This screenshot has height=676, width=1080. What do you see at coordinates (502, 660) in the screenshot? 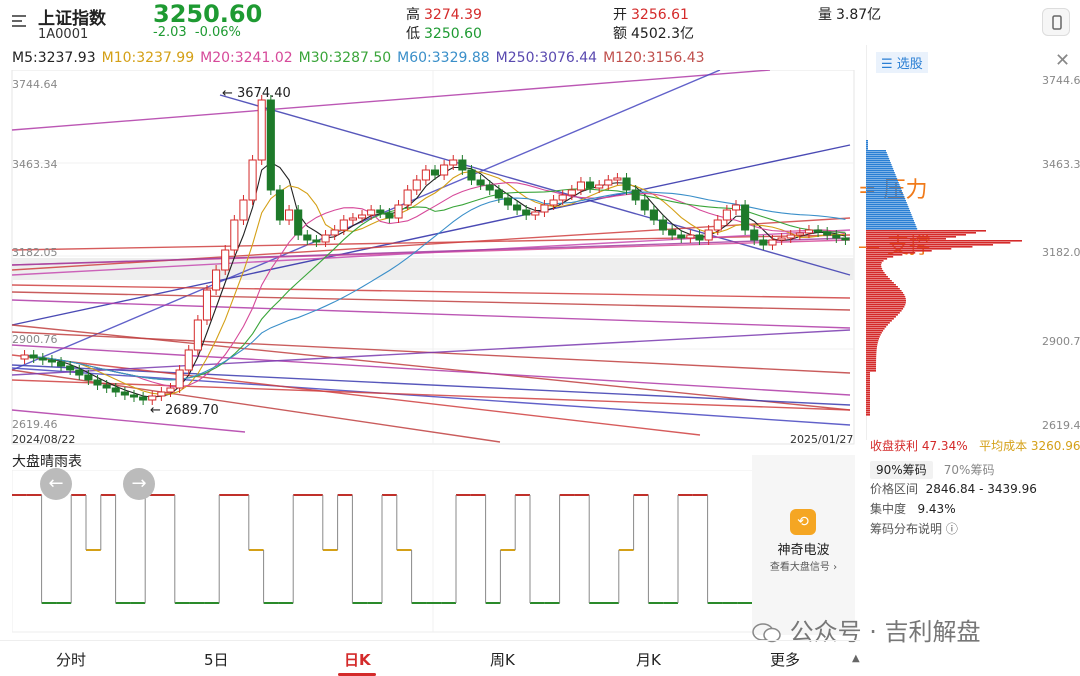
I see `tab-weekly: 周K` at bounding box center [502, 660].